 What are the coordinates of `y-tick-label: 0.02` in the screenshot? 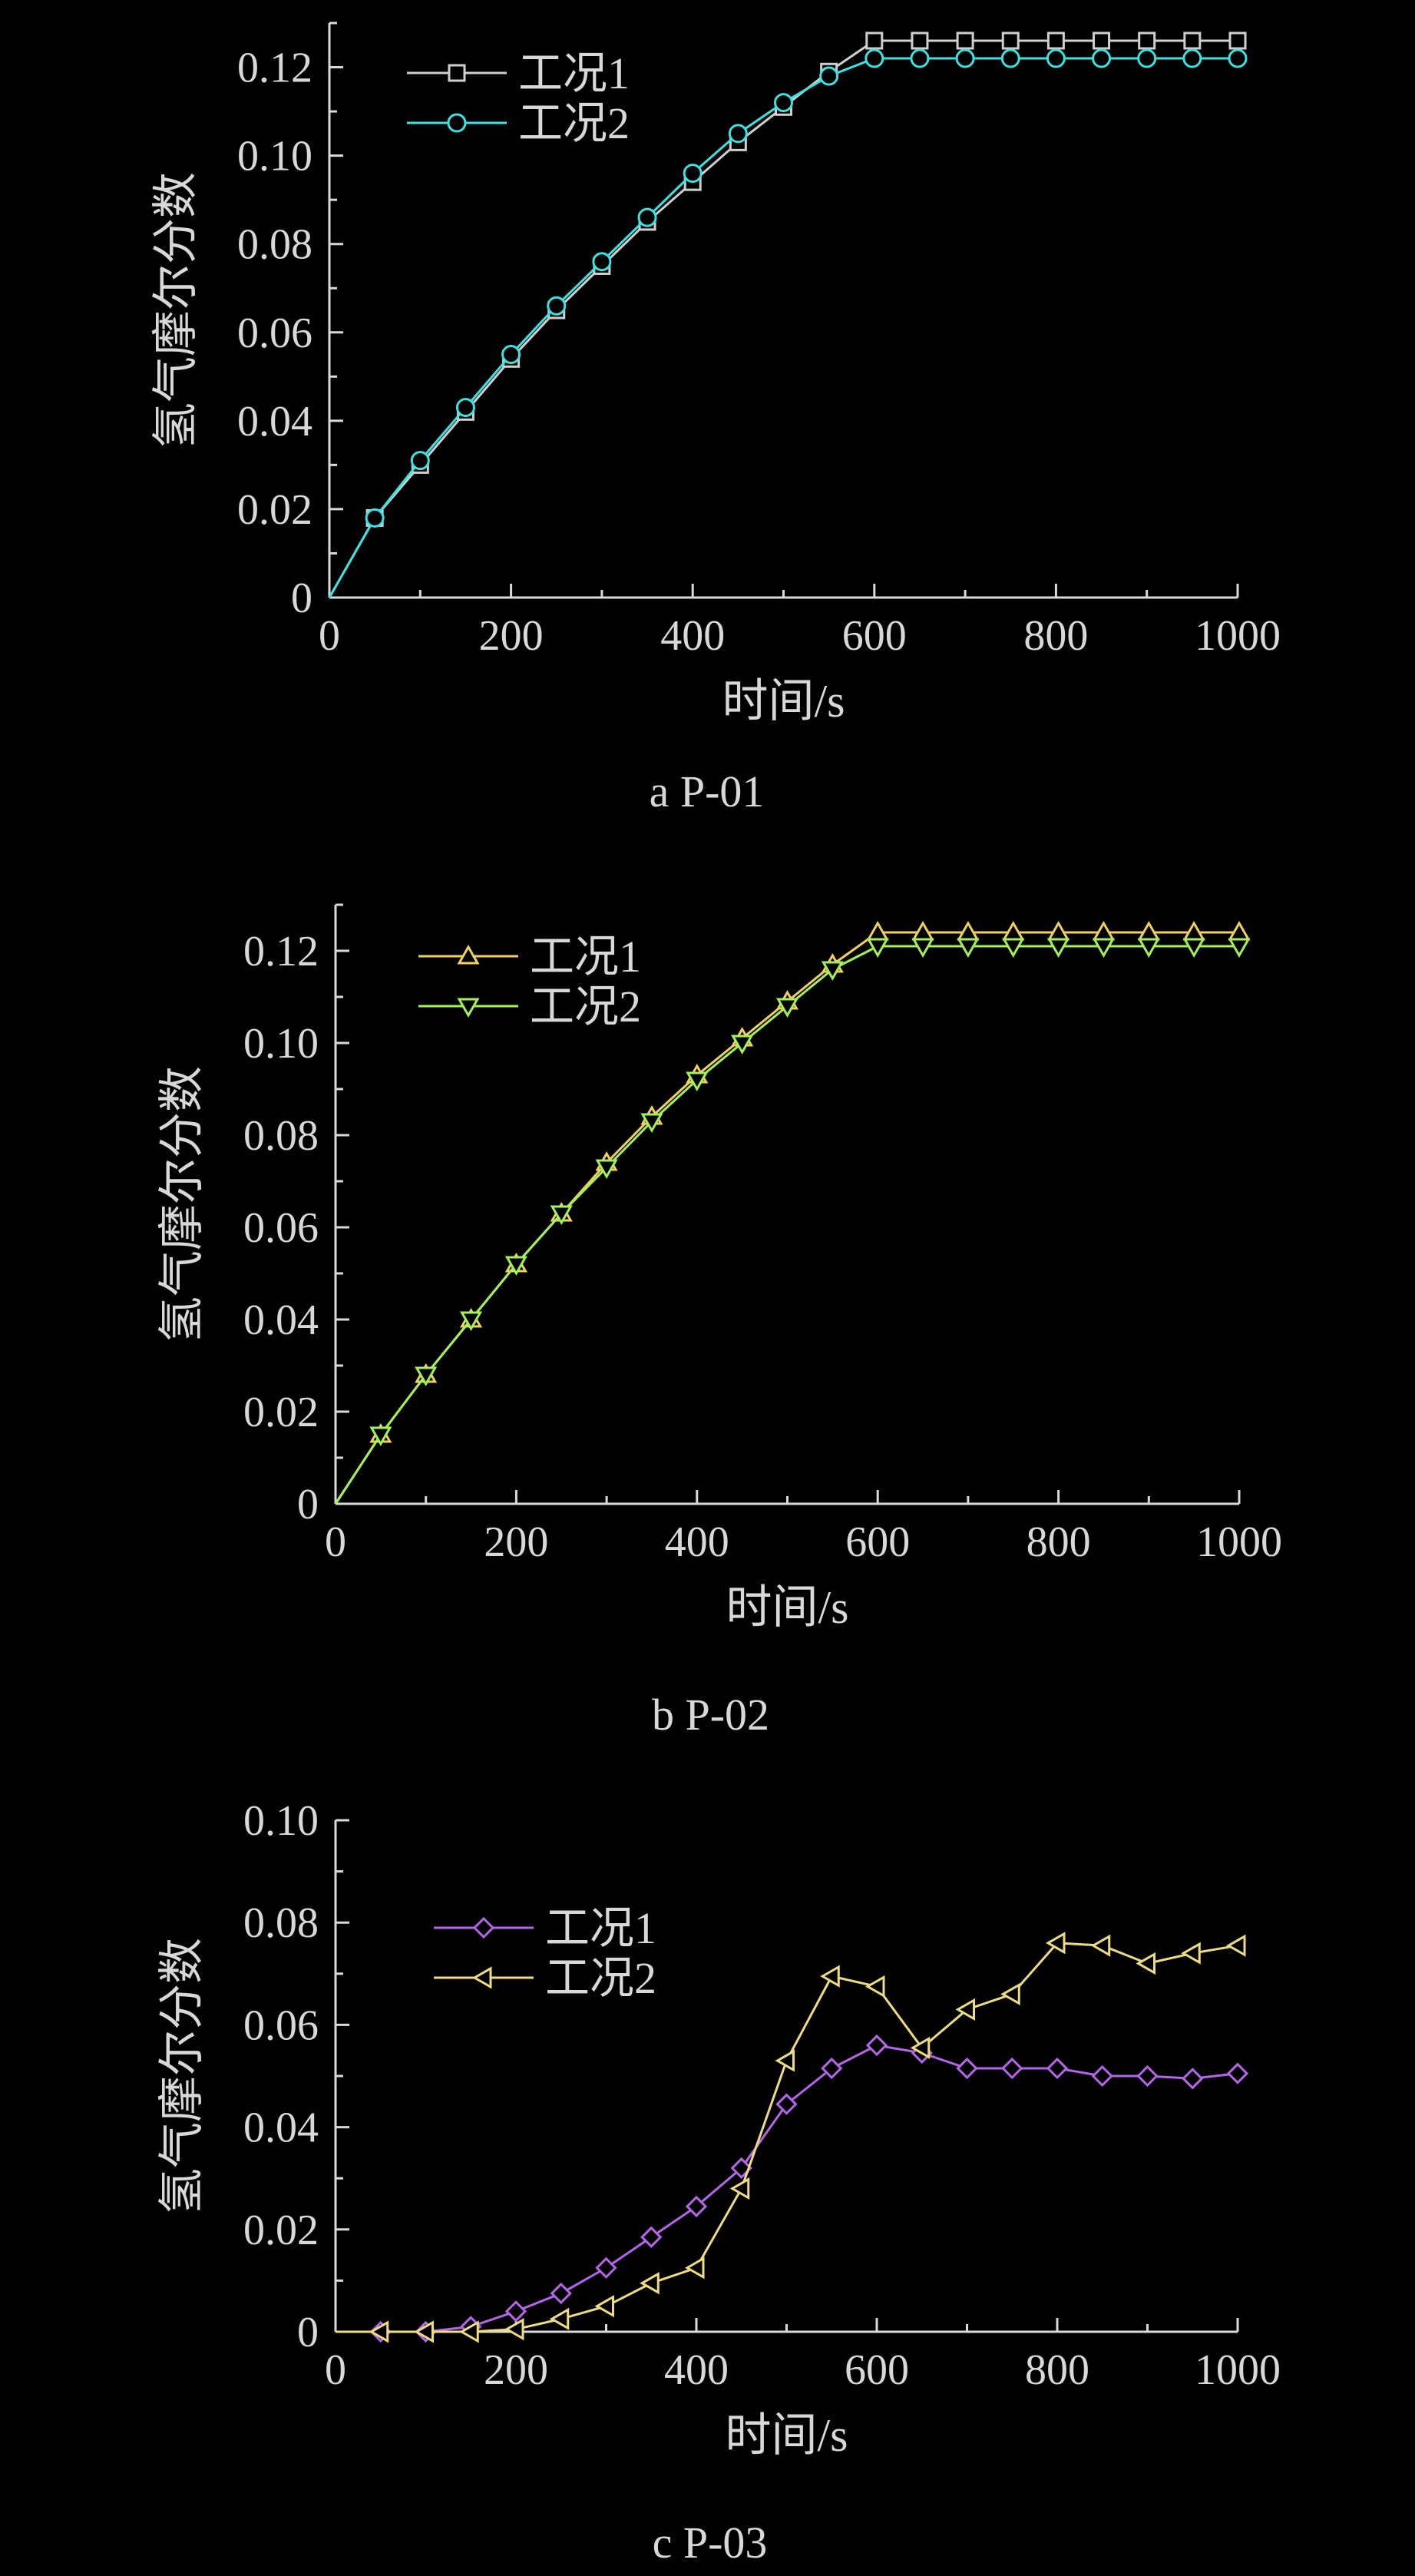 It's located at (281, 1412).